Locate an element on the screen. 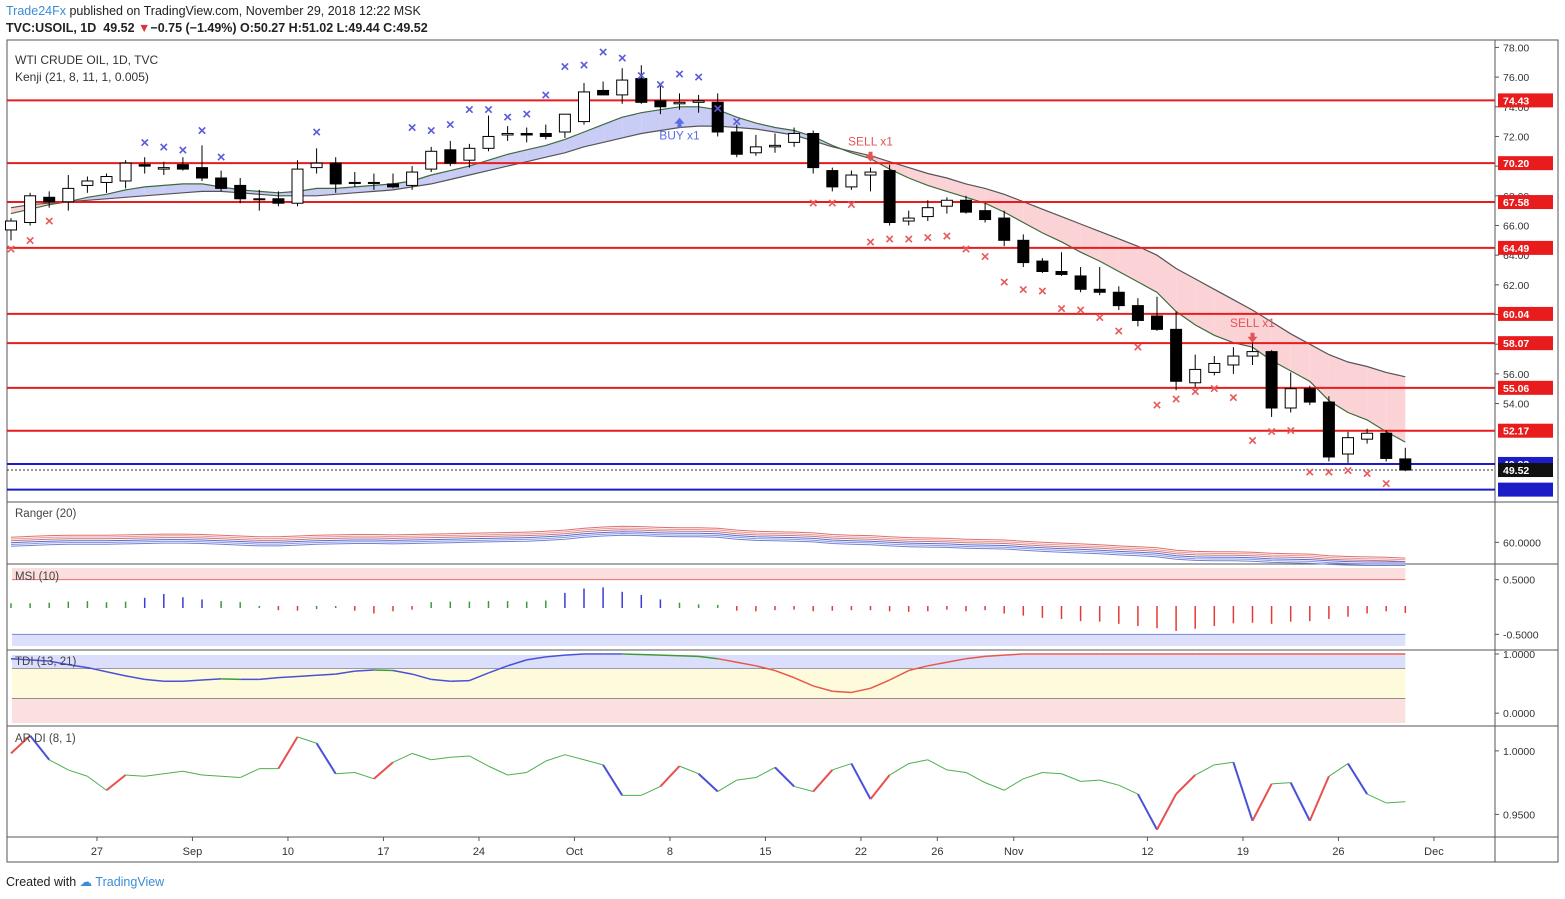  ohlc-values: O:50.27 H:51.02 L:49.44 C:49.52 is located at coordinates (334, 28).